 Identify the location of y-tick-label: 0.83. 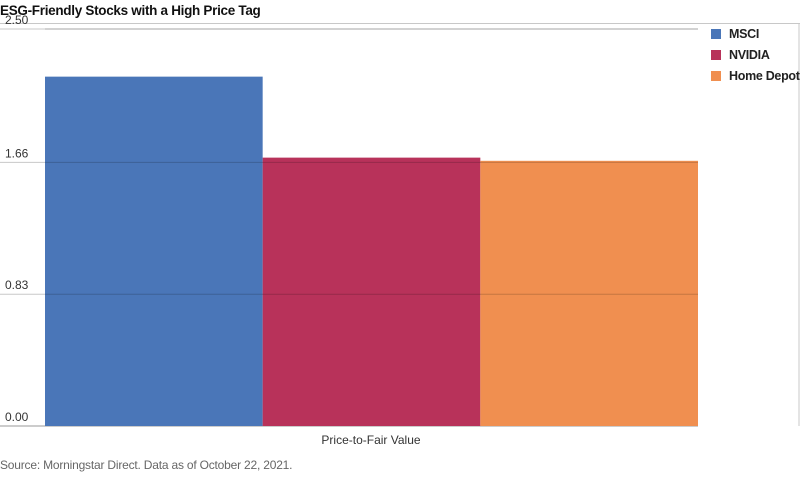
(17, 285).